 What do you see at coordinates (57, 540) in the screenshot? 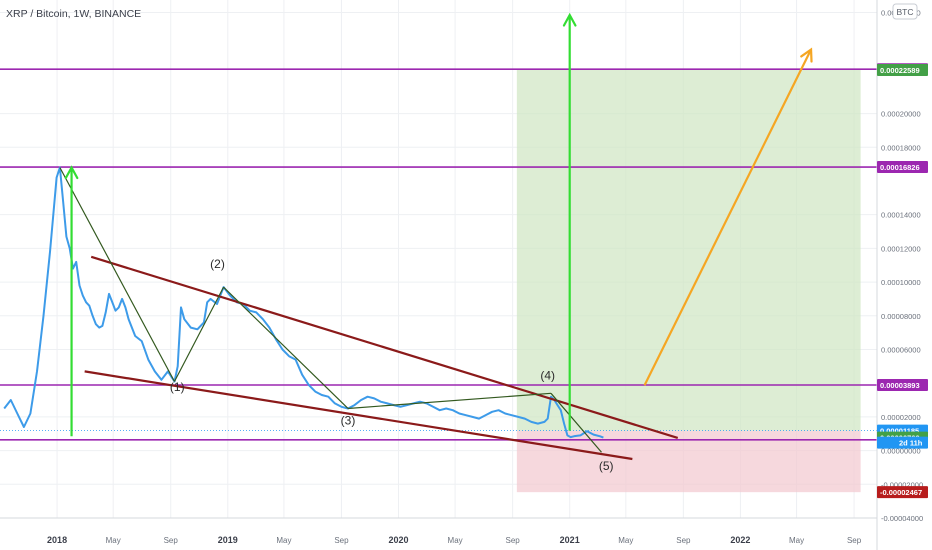
I see `x-tick-label: 2018` at bounding box center [57, 540].